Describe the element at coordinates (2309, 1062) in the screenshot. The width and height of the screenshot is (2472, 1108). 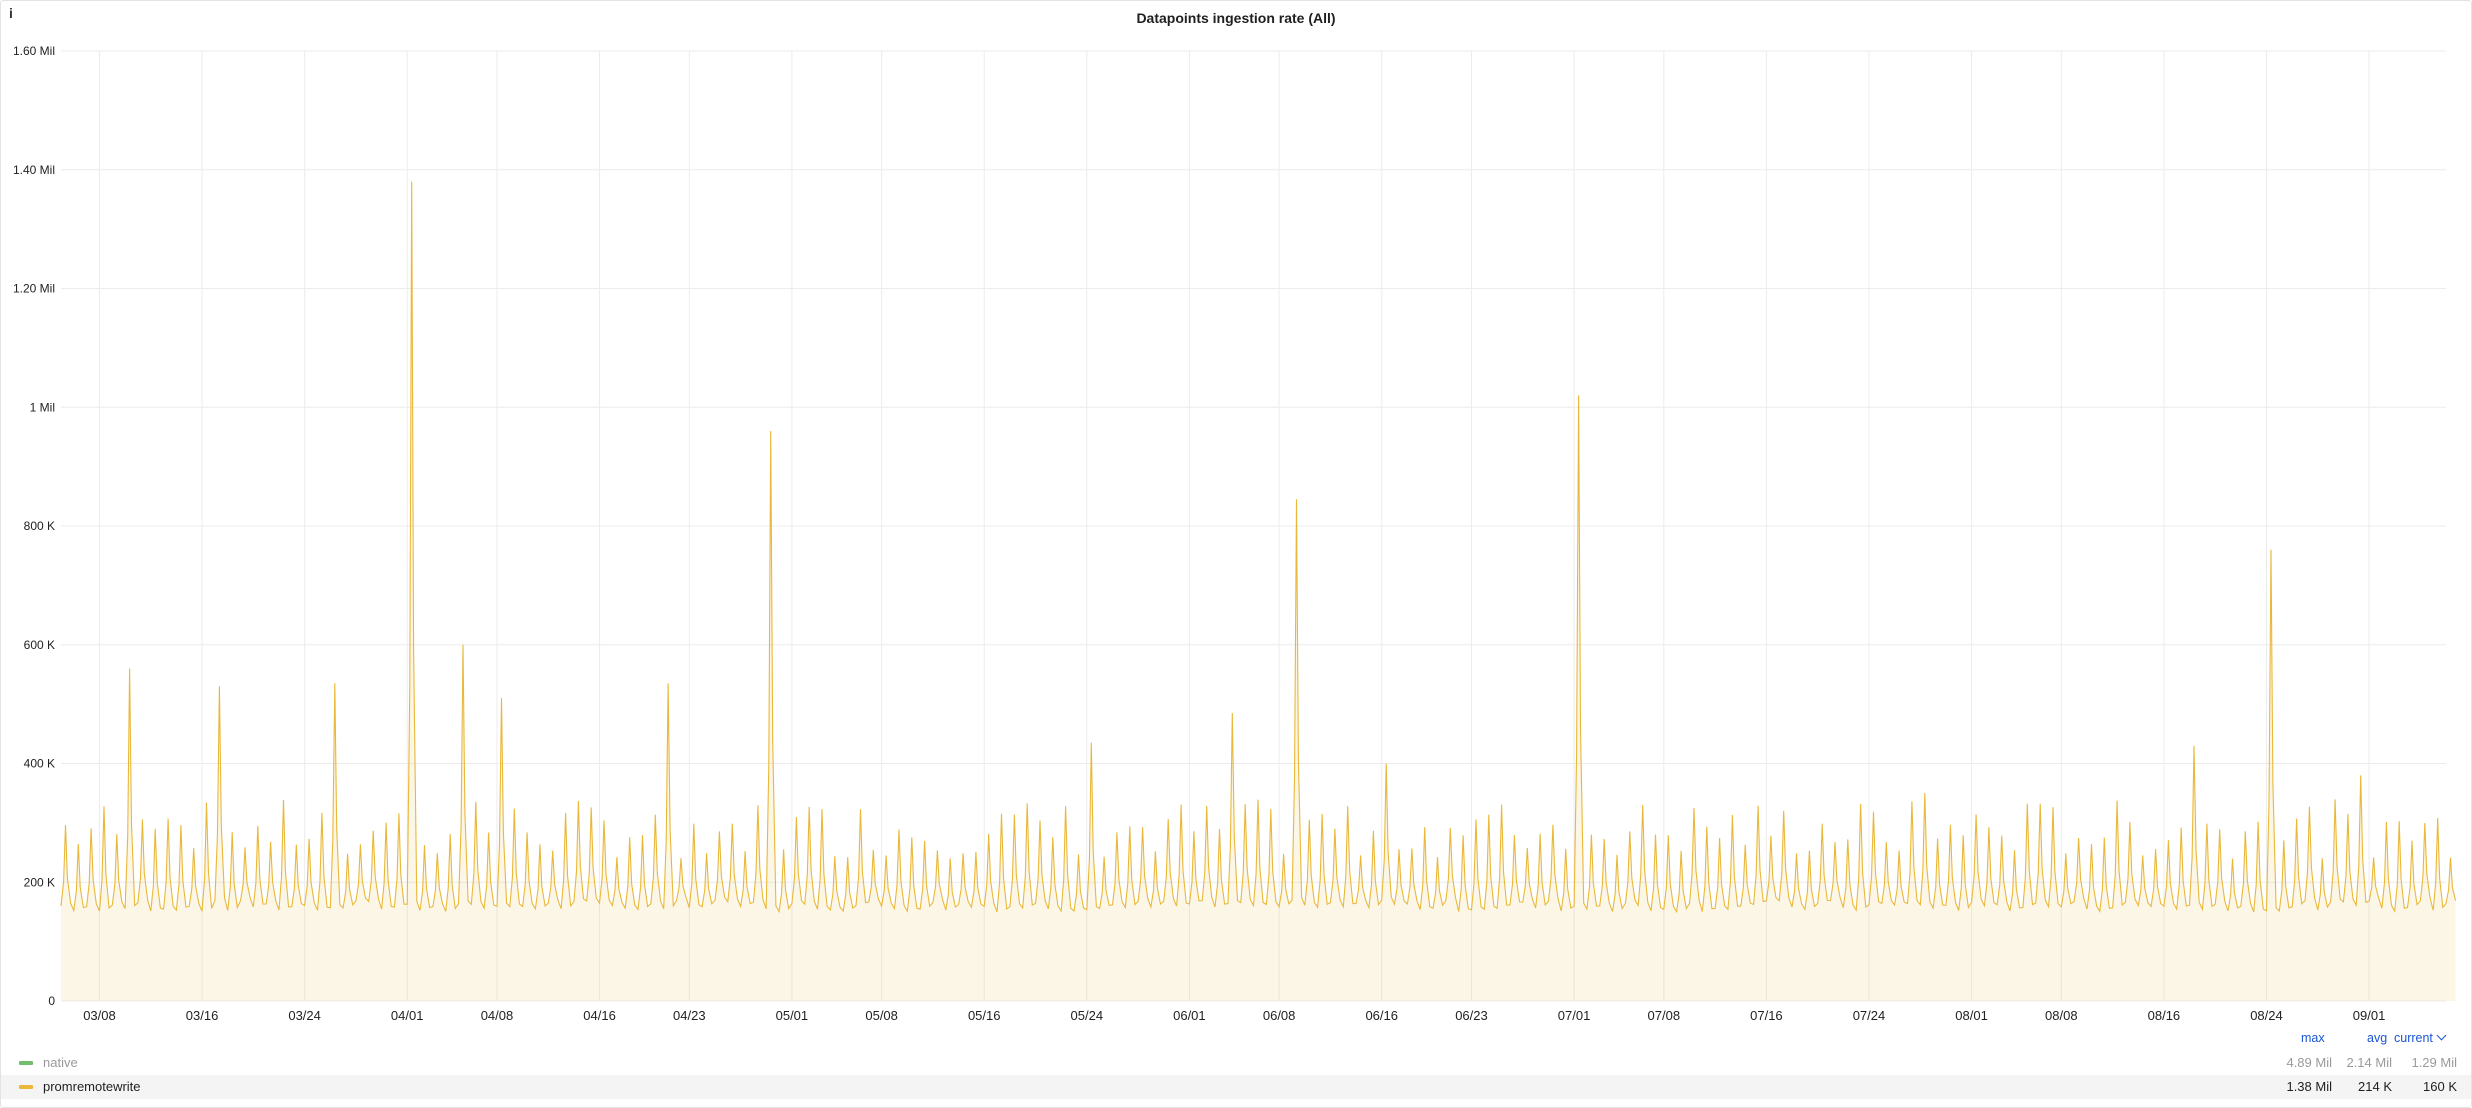
I see `legend-max-value: 4.89 Mil` at that location.